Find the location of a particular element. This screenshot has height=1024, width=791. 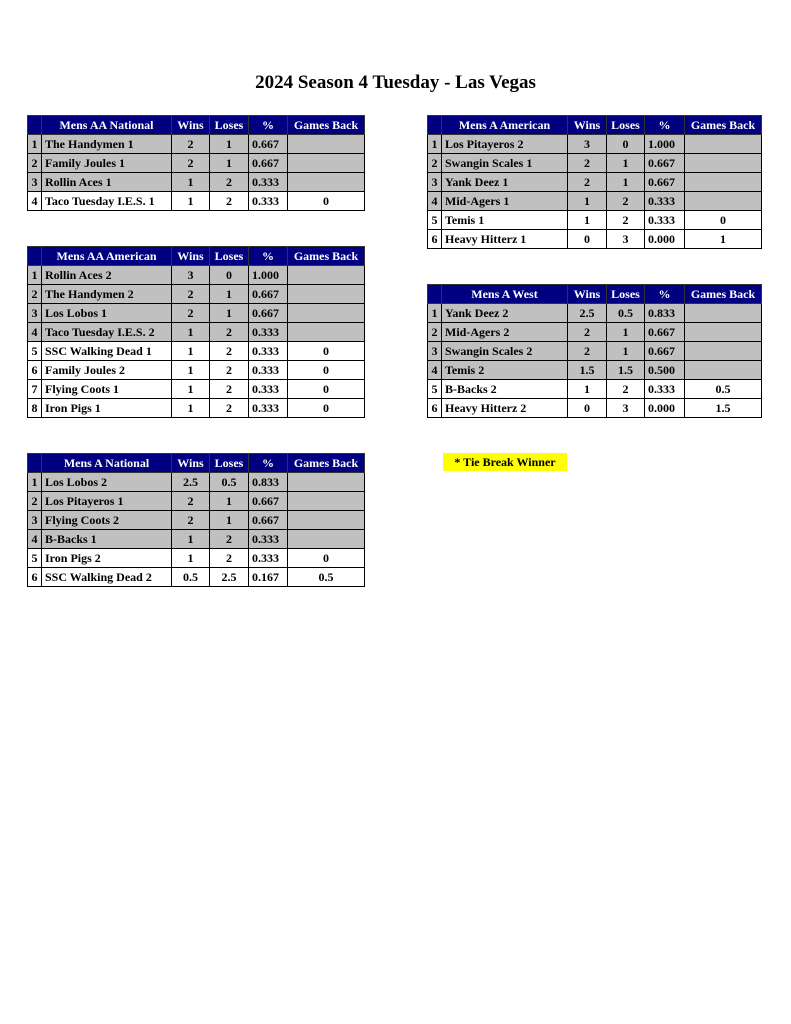

team-name: Los Lobos 2 is located at coordinates (106, 482).